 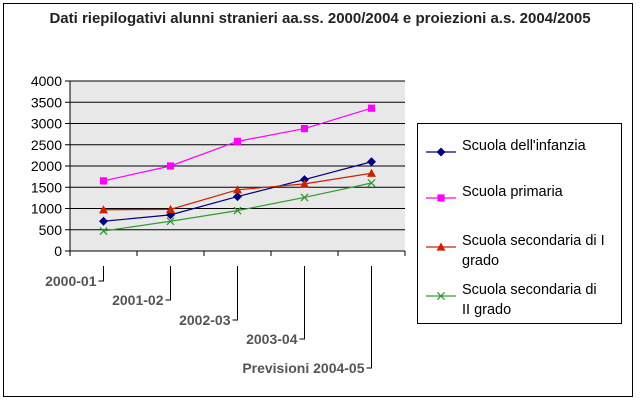 I want to click on legend-item-secondaria-2: Scuola secondaria di II grado, so click(x=520, y=300).